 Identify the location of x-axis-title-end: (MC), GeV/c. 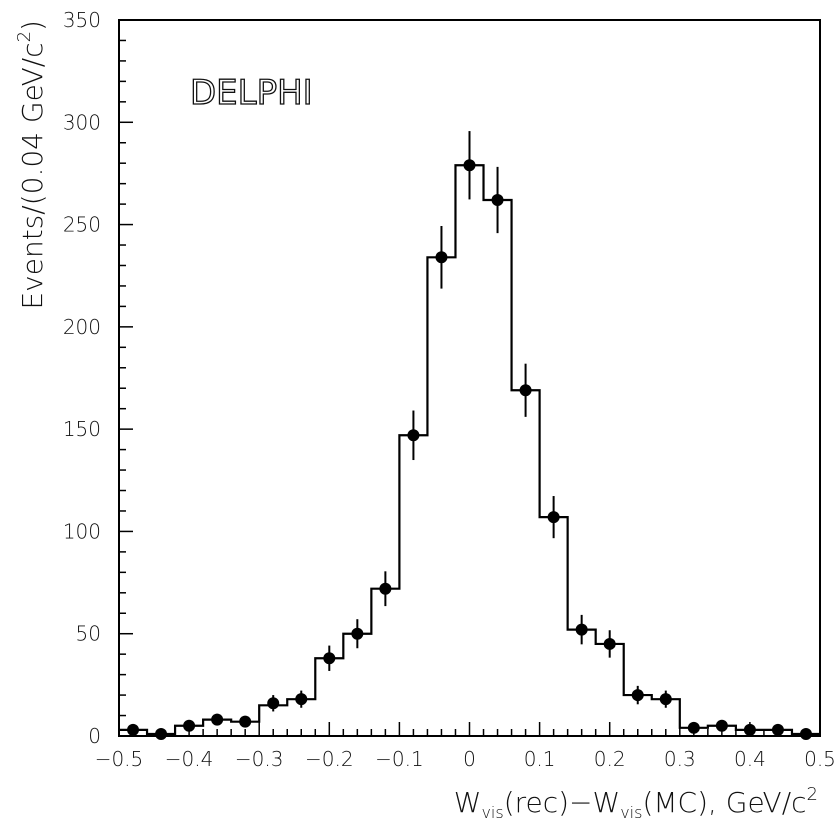
(724, 802).